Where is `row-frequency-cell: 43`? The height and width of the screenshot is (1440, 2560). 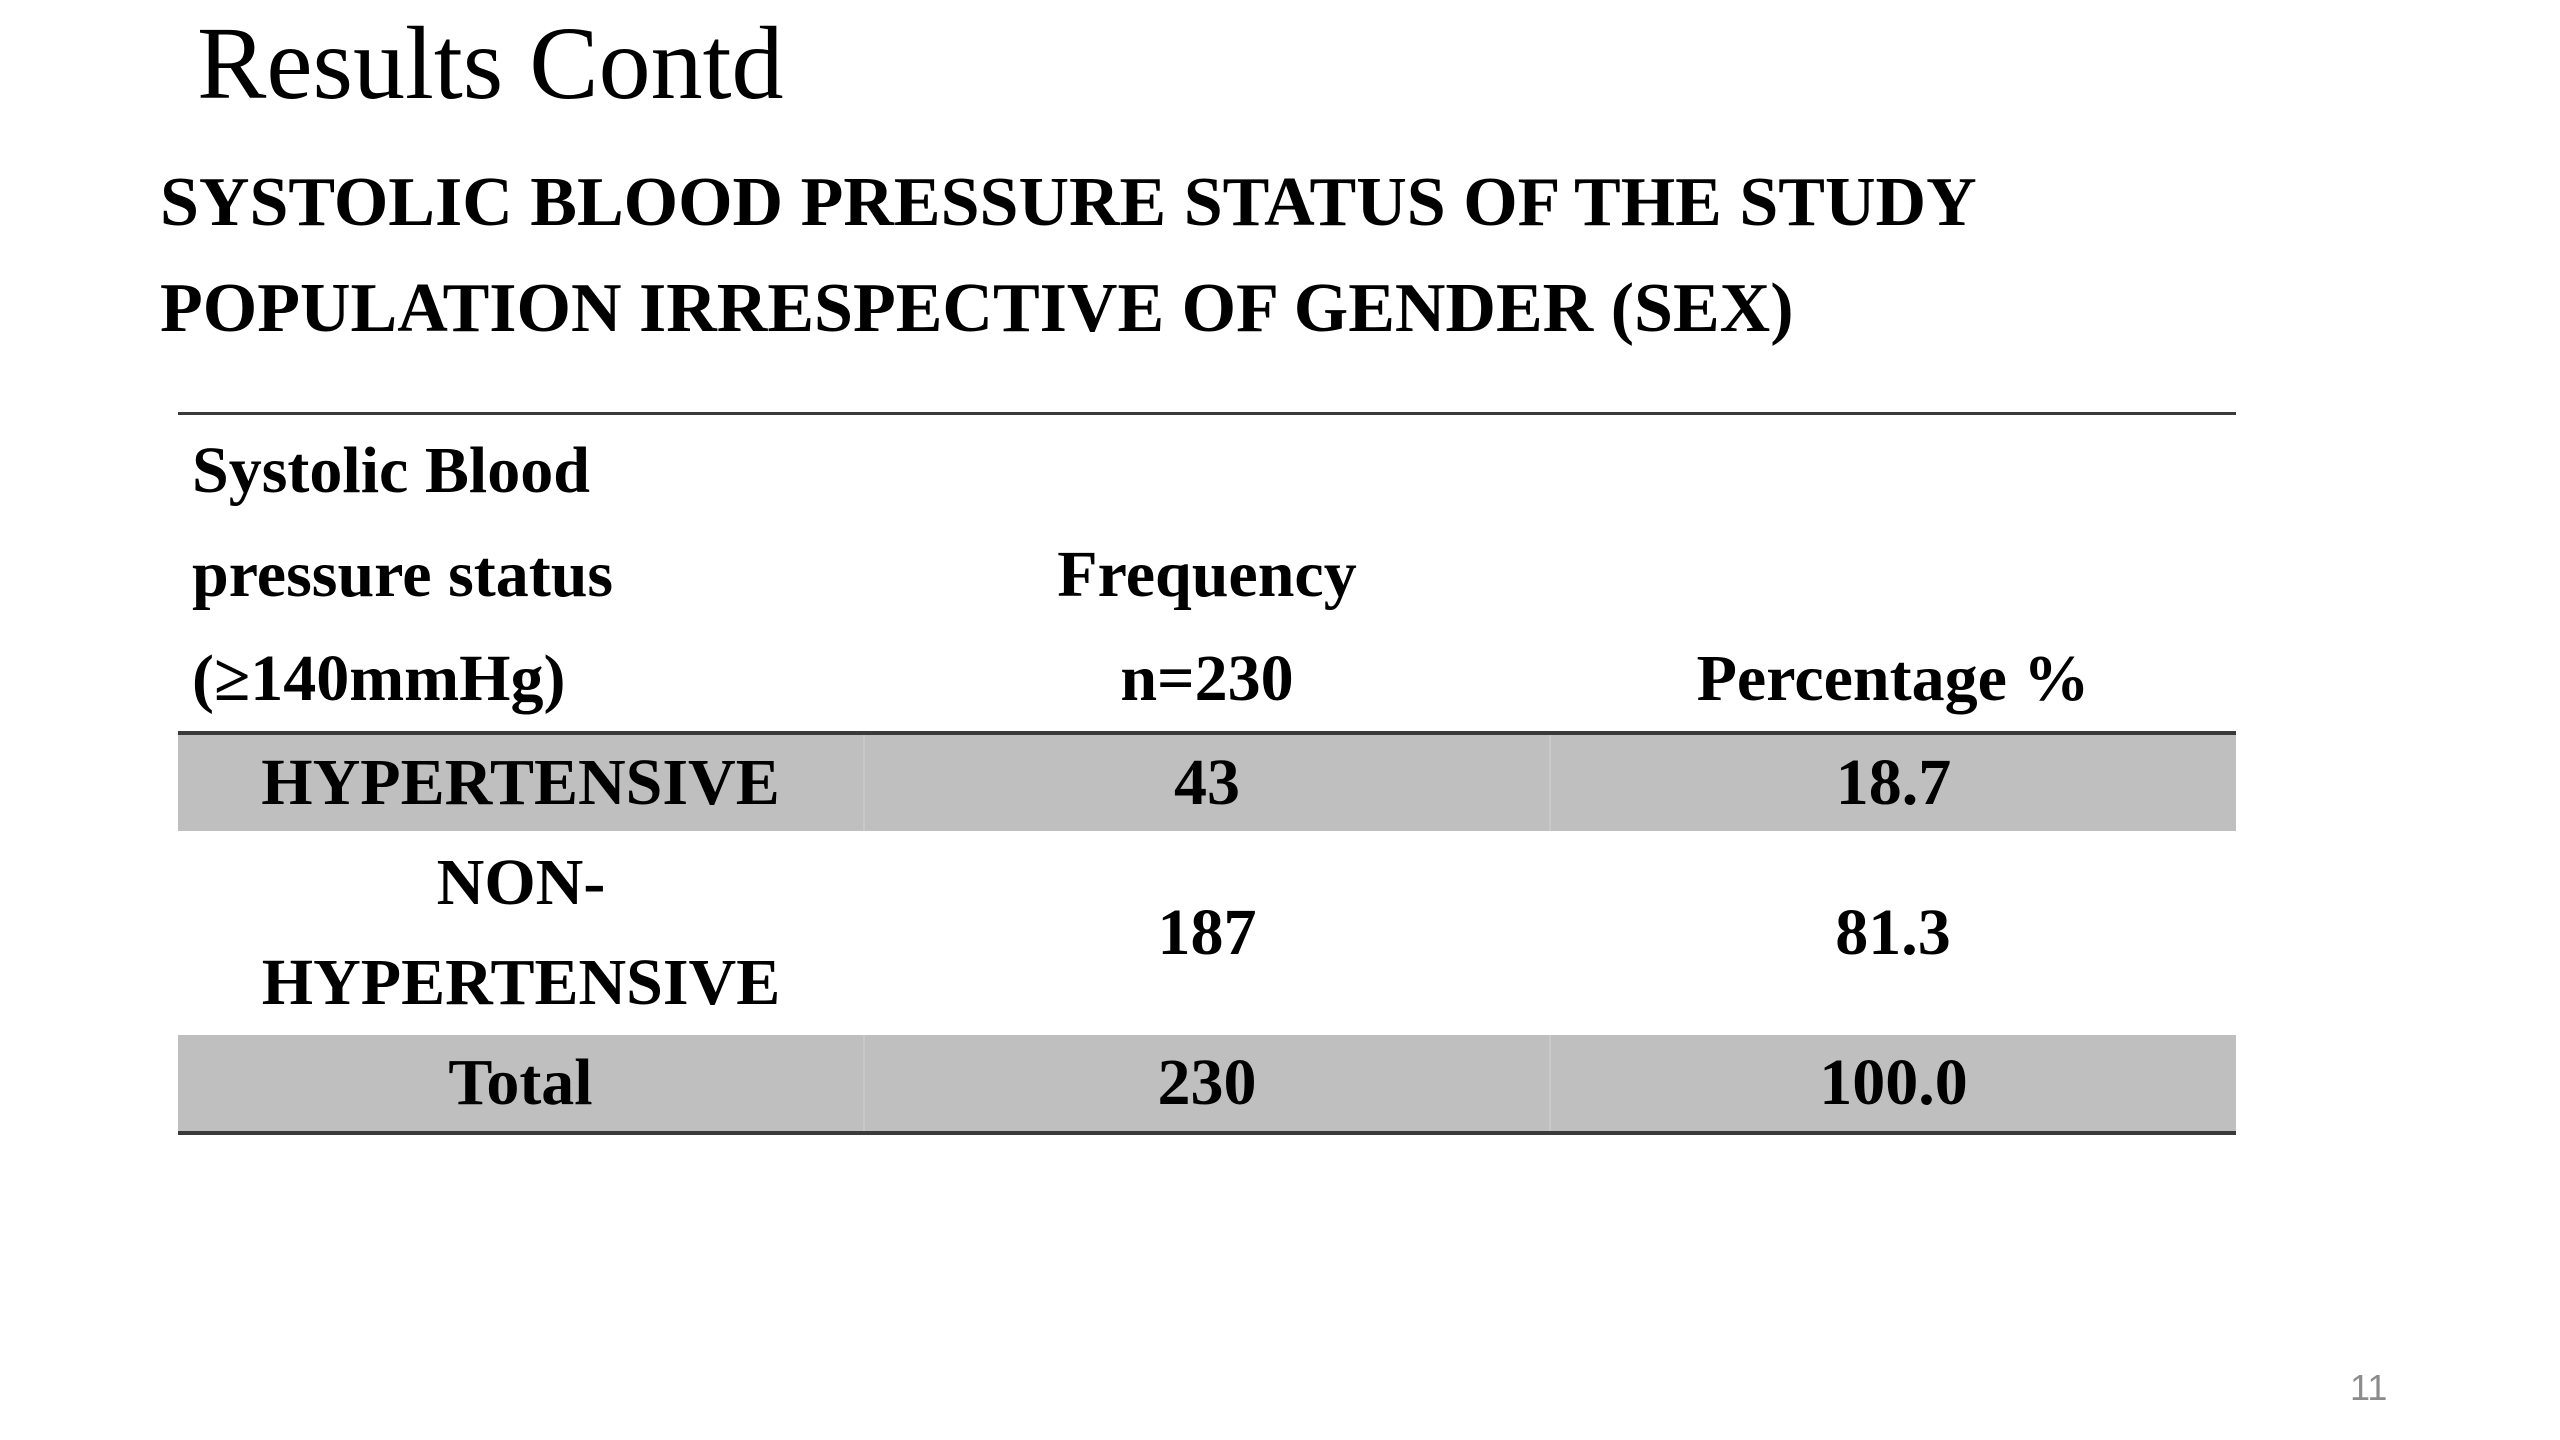 row-frequency-cell: 43 is located at coordinates (1206, 782).